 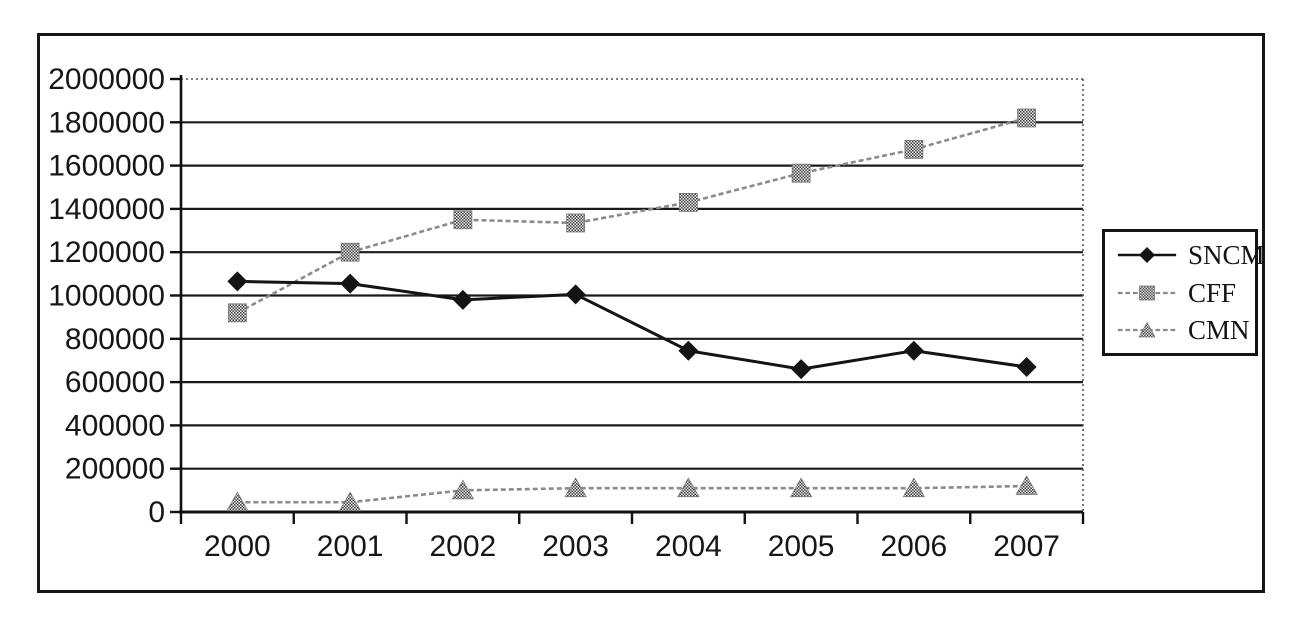 What do you see at coordinates (1147, 292) in the screenshot?
I see `cff-legend-marker-icon` at bounding box center [1147, 292].